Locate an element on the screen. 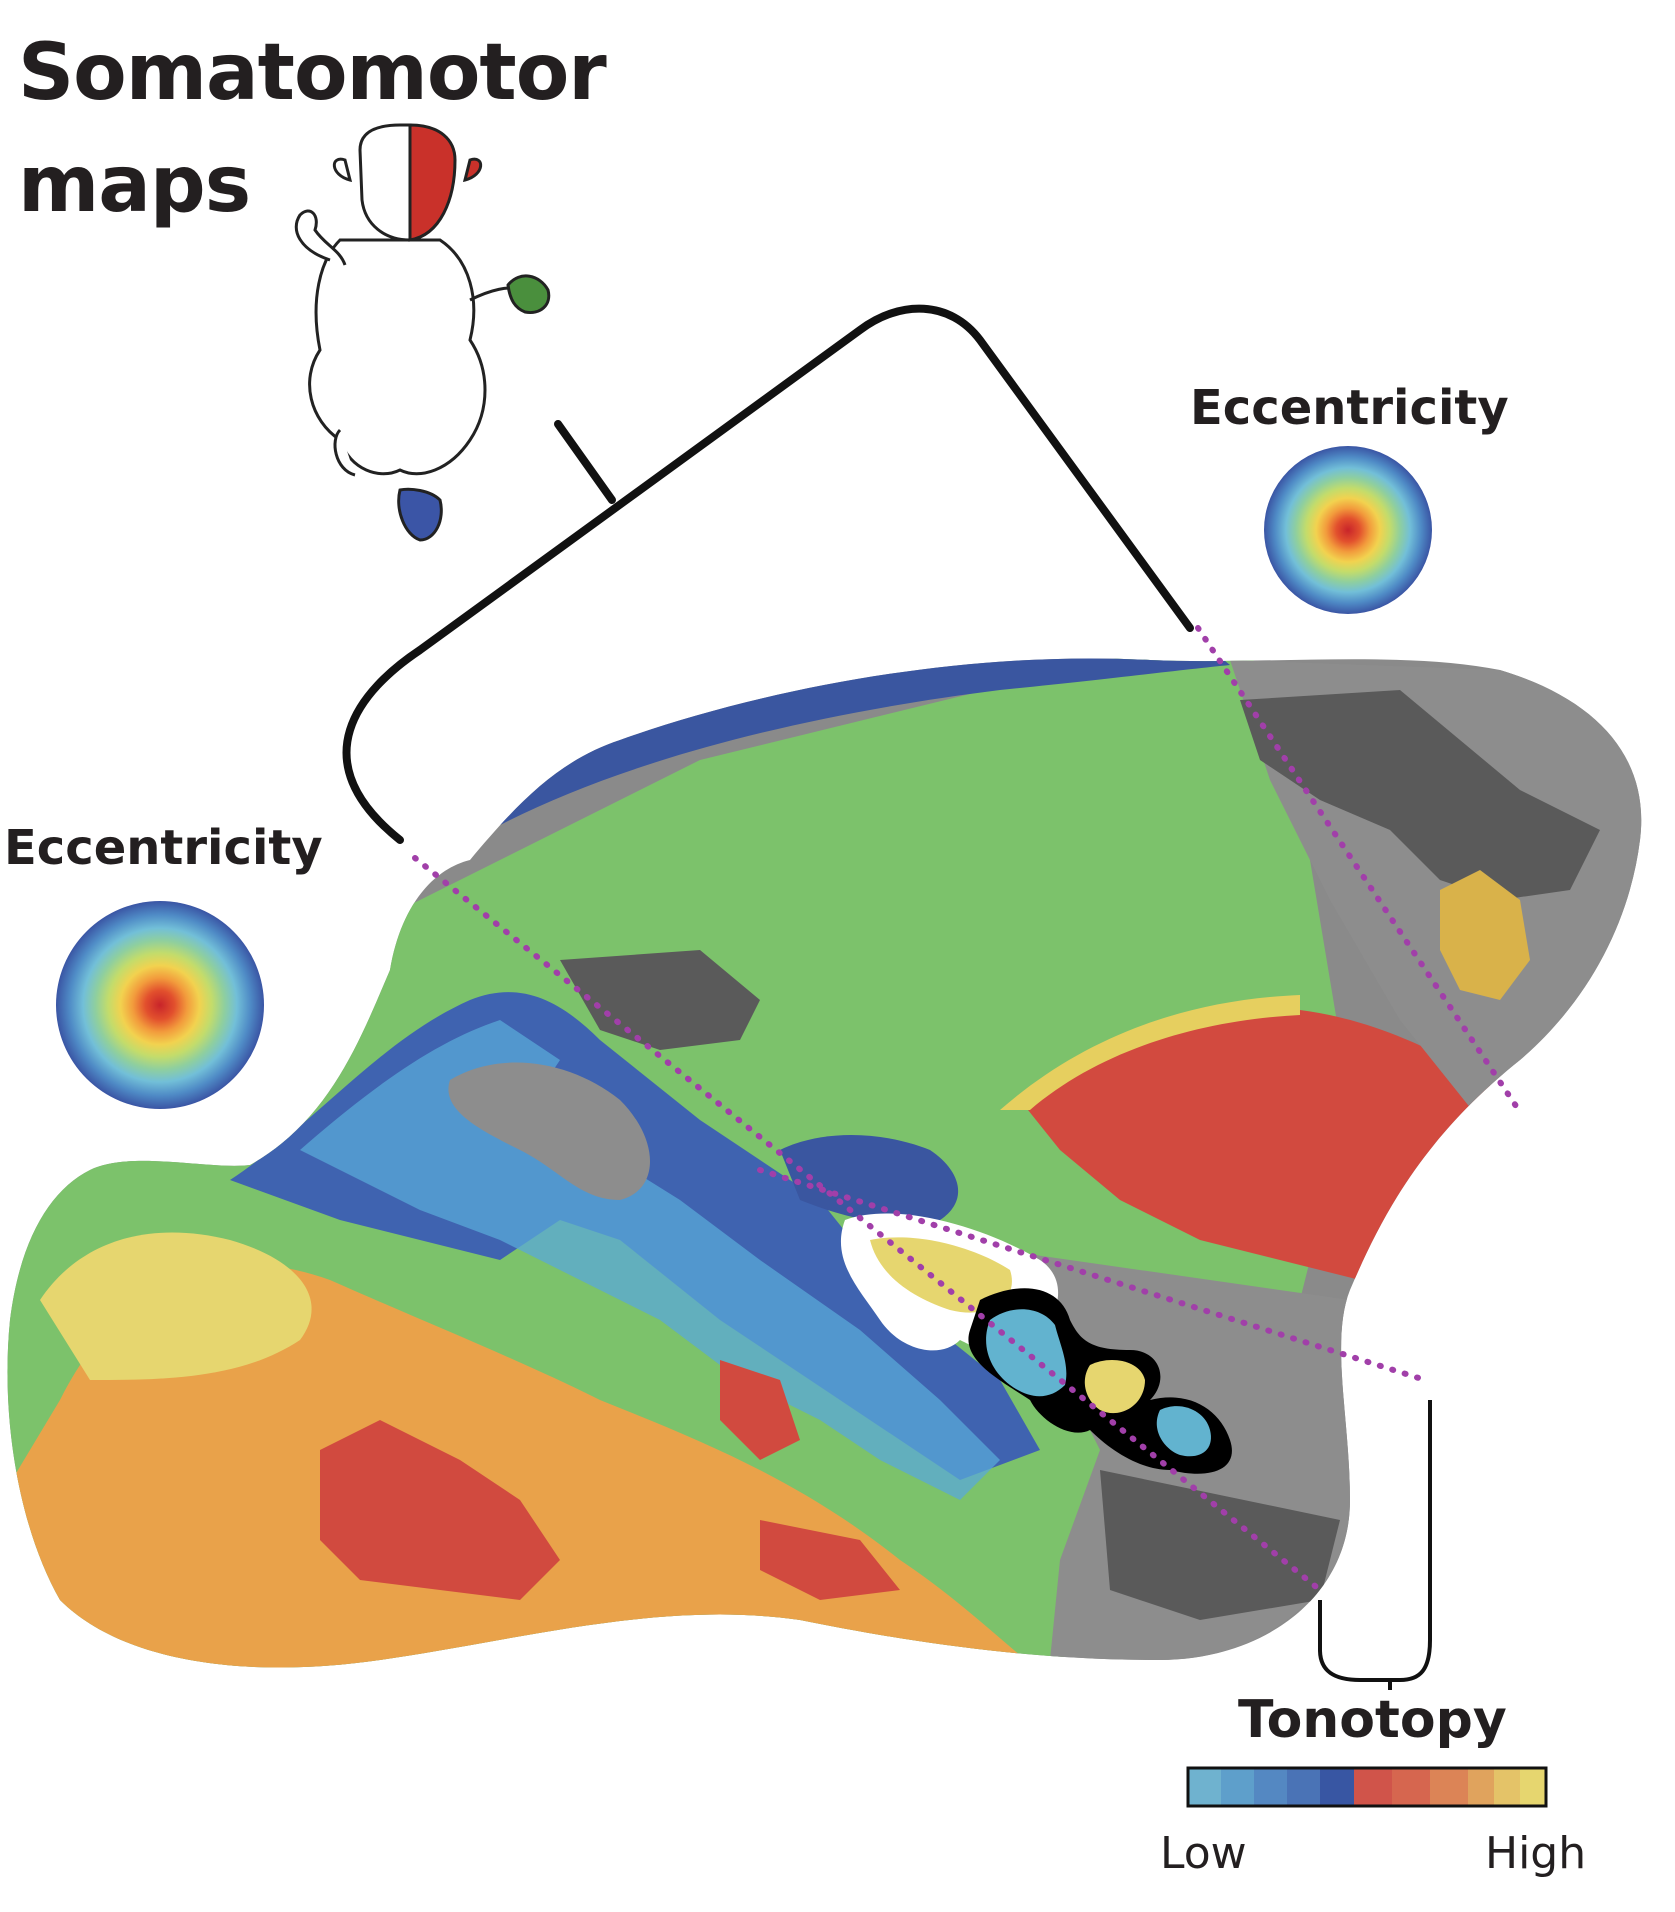 This screenshot has width=1675, height=1912. monkey-illustration is located at coordinates (422, 332).